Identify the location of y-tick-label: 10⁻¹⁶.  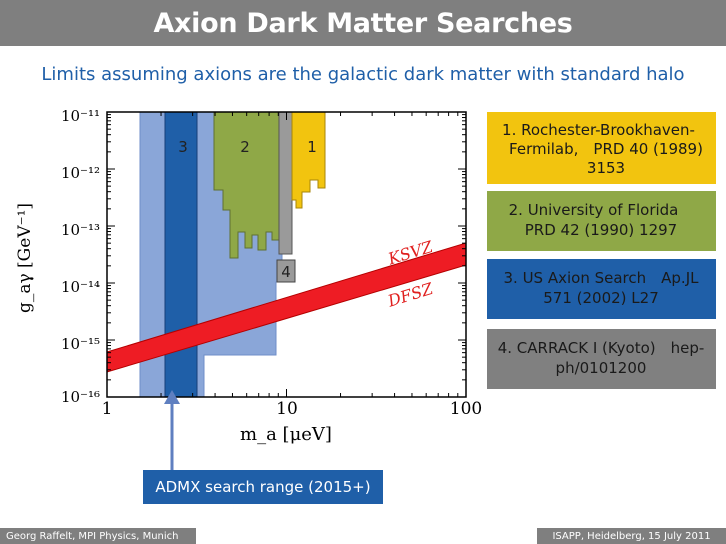
(80, 397).